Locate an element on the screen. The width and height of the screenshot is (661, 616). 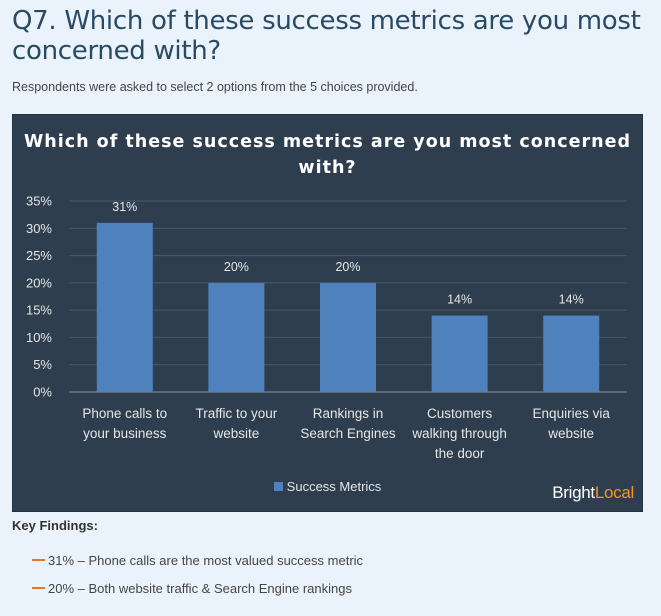
x-category-label: walking through is located at coordinates (459, 433).